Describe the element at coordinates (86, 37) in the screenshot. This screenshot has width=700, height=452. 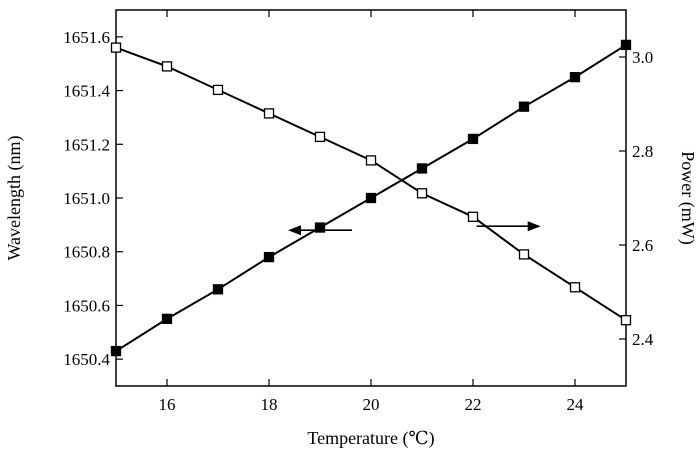
I see `left-y-tick-label: 1651.6` at that location.